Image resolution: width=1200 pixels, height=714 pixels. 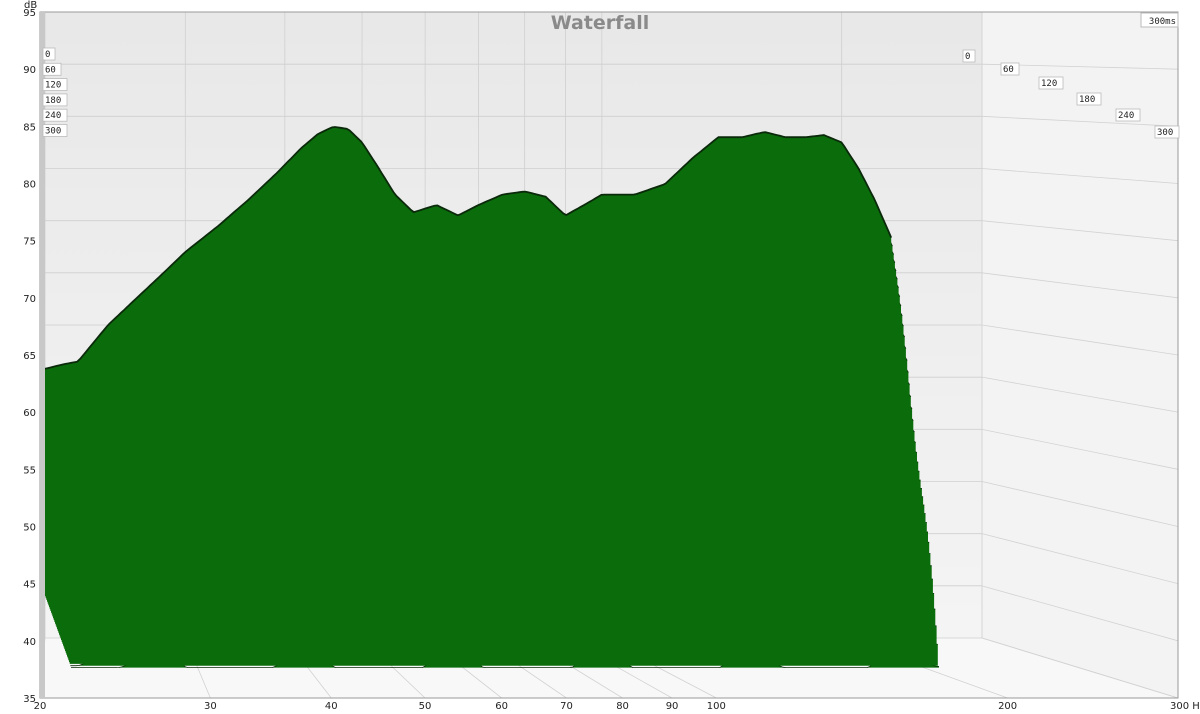 I want to click on y-tick-label: 85, so click(x=29, y=127).